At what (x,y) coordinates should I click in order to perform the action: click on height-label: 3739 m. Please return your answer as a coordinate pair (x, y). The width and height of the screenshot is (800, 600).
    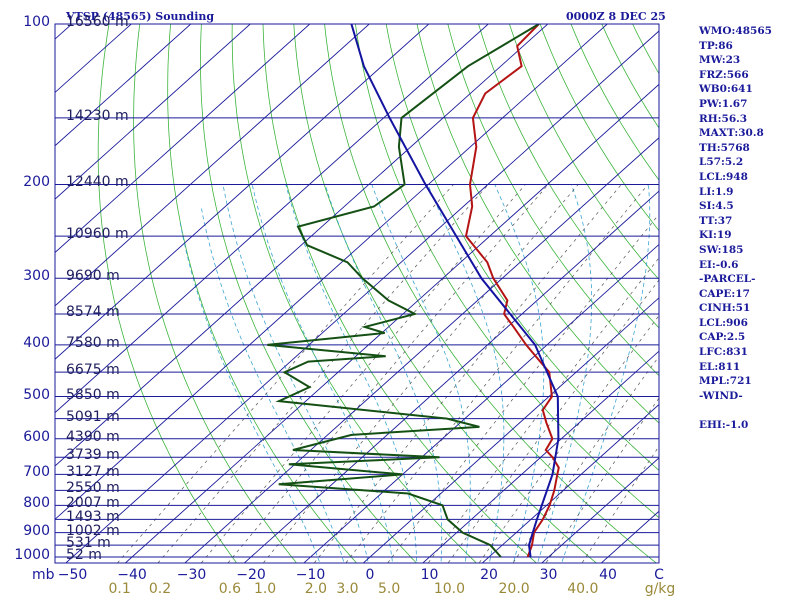
    Looking at the image, I should click on (93, 455).